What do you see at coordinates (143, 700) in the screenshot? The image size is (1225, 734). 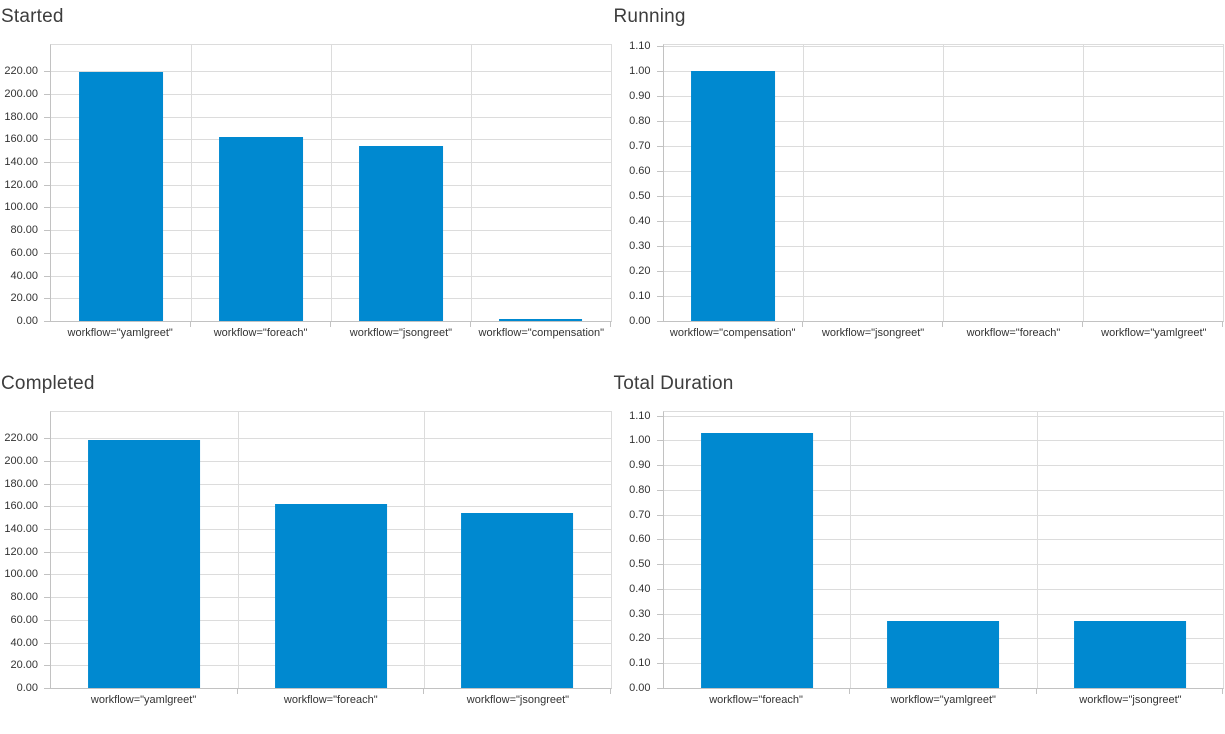 I see `x-axis-label: workflow="yamlgreet"` at bounding box center [143, 700].